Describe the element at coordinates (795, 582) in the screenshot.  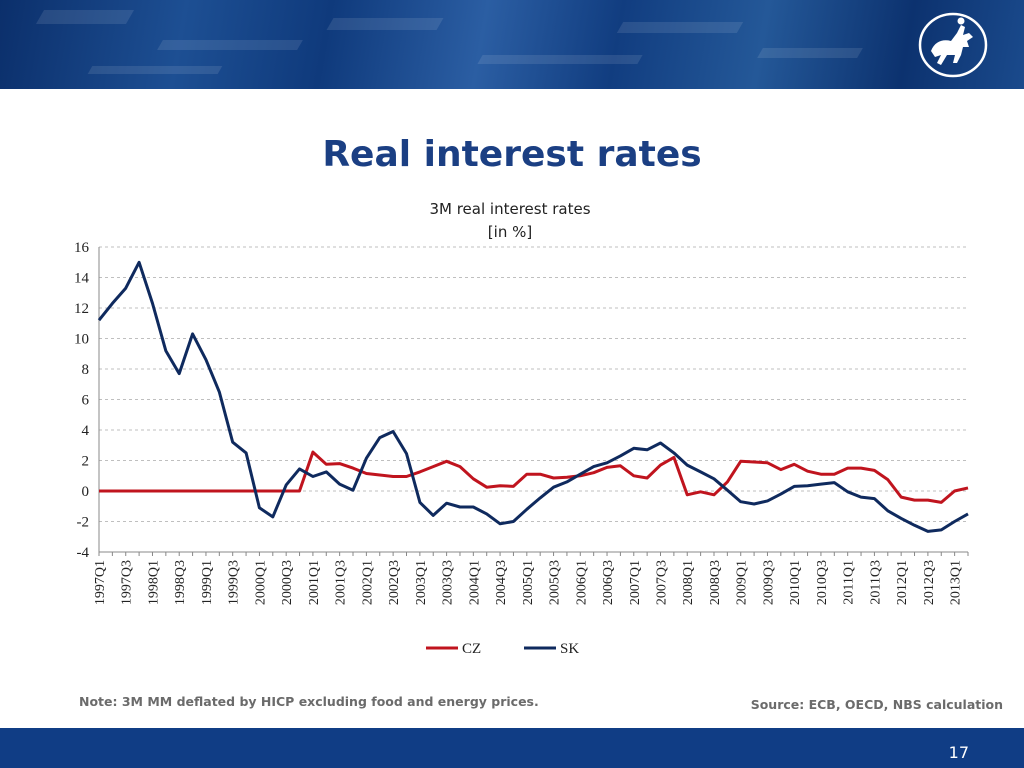
I see `x-tick-label: 2010Q1` at that location.